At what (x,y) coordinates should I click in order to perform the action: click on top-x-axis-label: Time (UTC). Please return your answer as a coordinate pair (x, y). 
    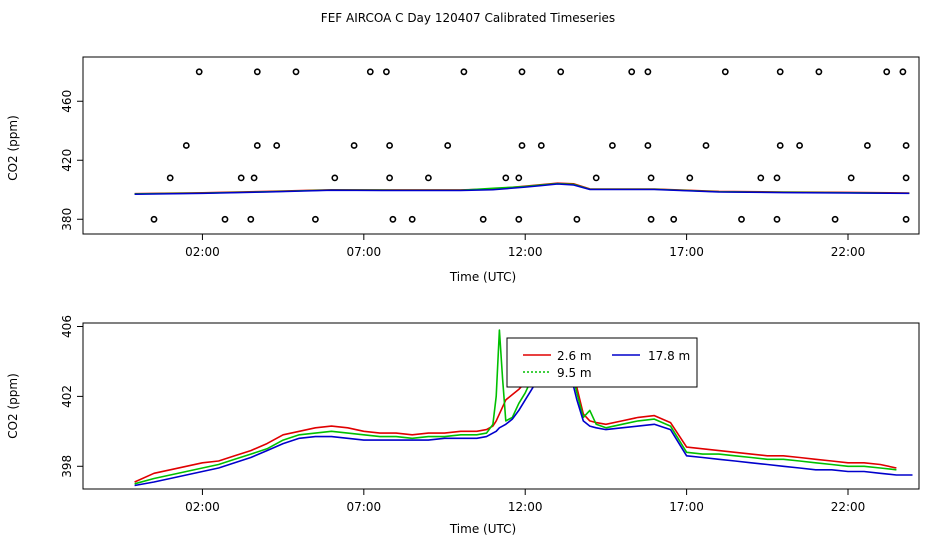
    Looking at the image, I should click on (482, 277).